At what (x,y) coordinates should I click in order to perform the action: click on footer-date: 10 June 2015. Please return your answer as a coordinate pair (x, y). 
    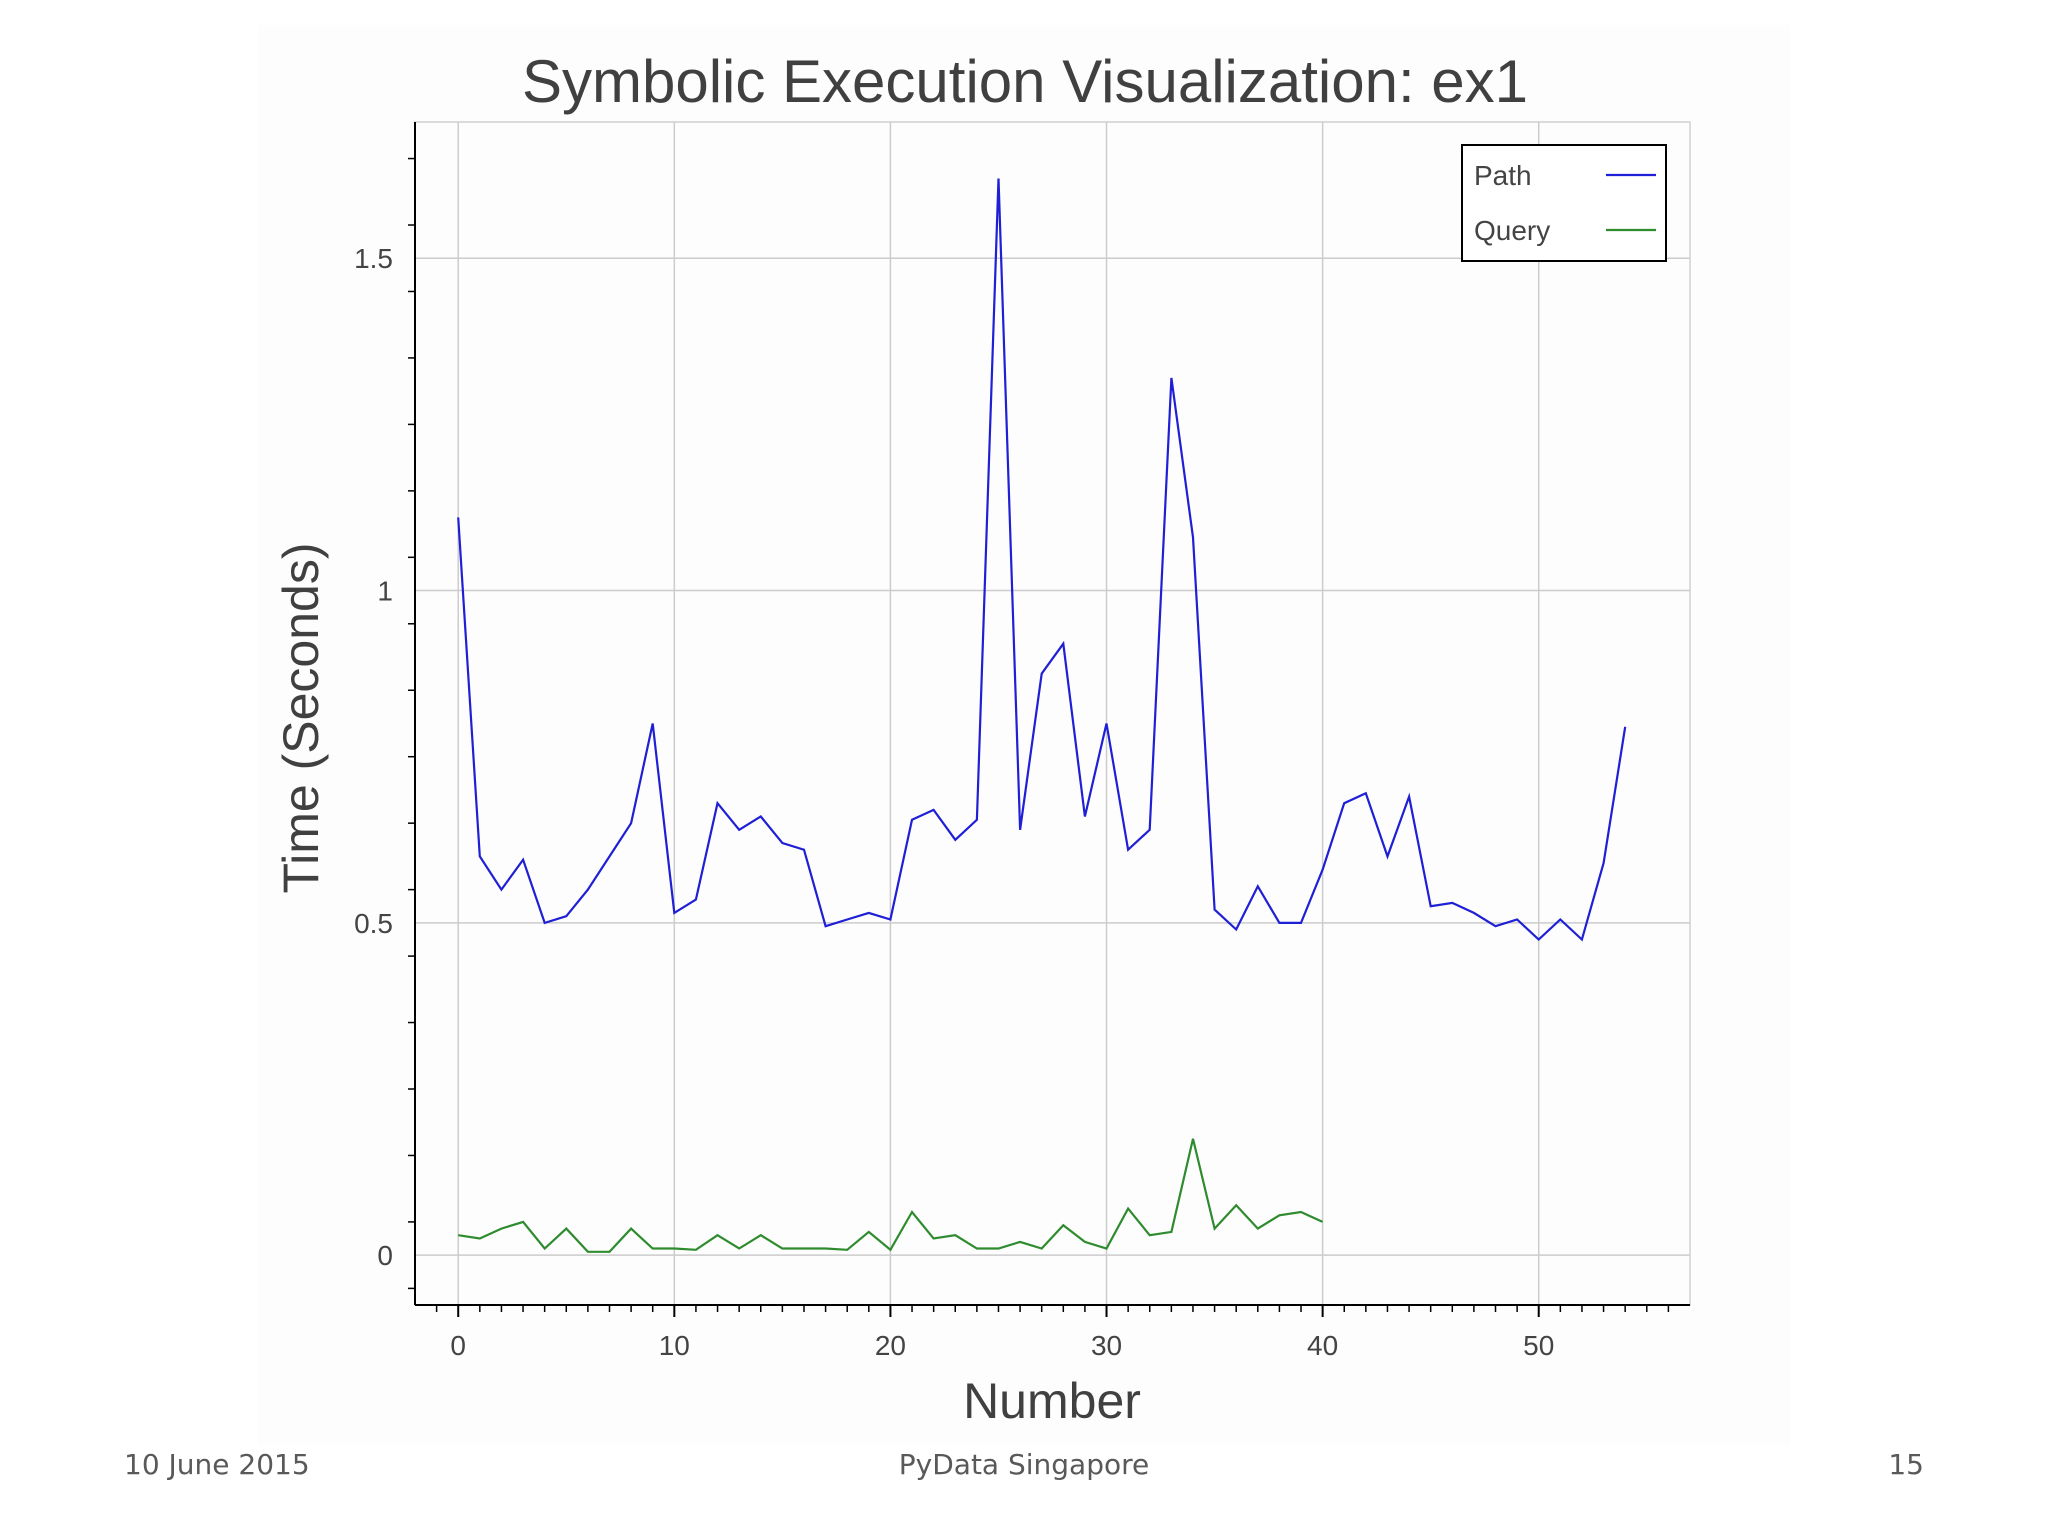
    Looking at the image, I should click on (217, 1464).